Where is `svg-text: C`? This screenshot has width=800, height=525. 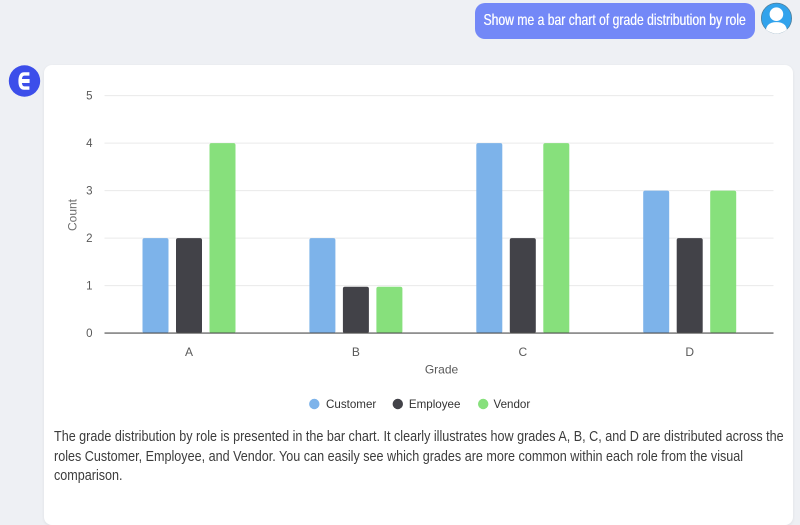 svg-text: C is located at coordinates (522, 352).